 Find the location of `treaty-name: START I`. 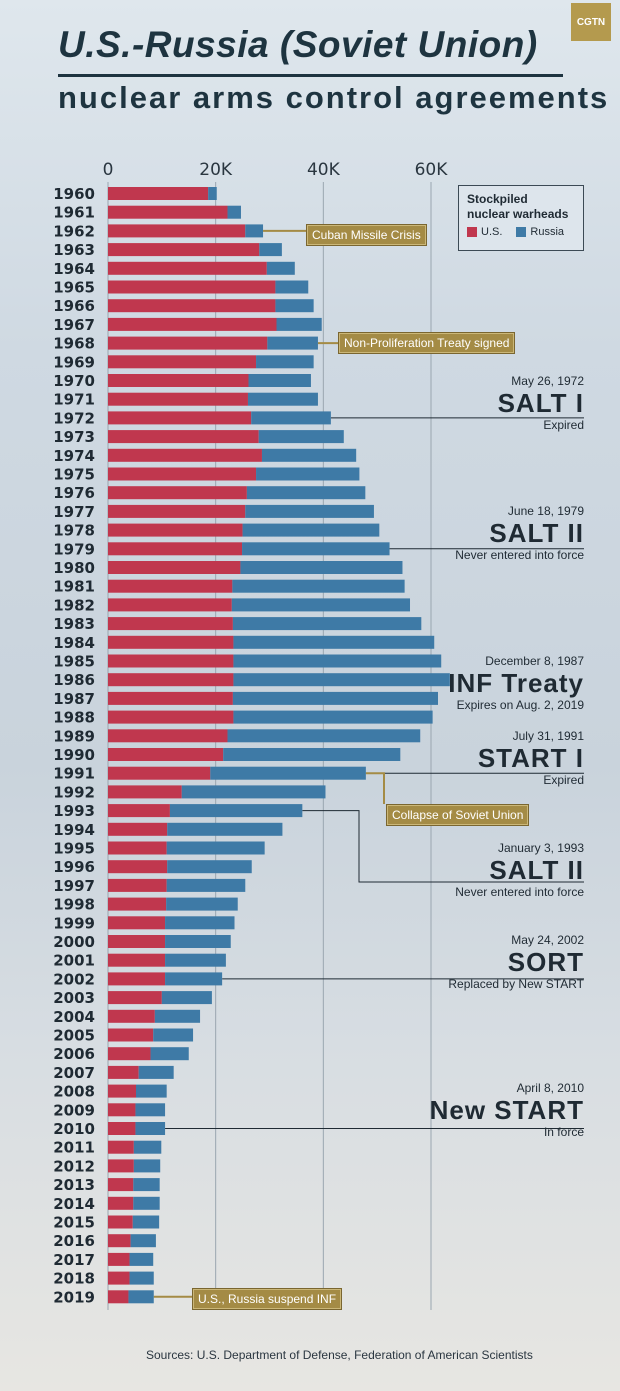

treaty-name: START I is located at coordinates (530, 758).